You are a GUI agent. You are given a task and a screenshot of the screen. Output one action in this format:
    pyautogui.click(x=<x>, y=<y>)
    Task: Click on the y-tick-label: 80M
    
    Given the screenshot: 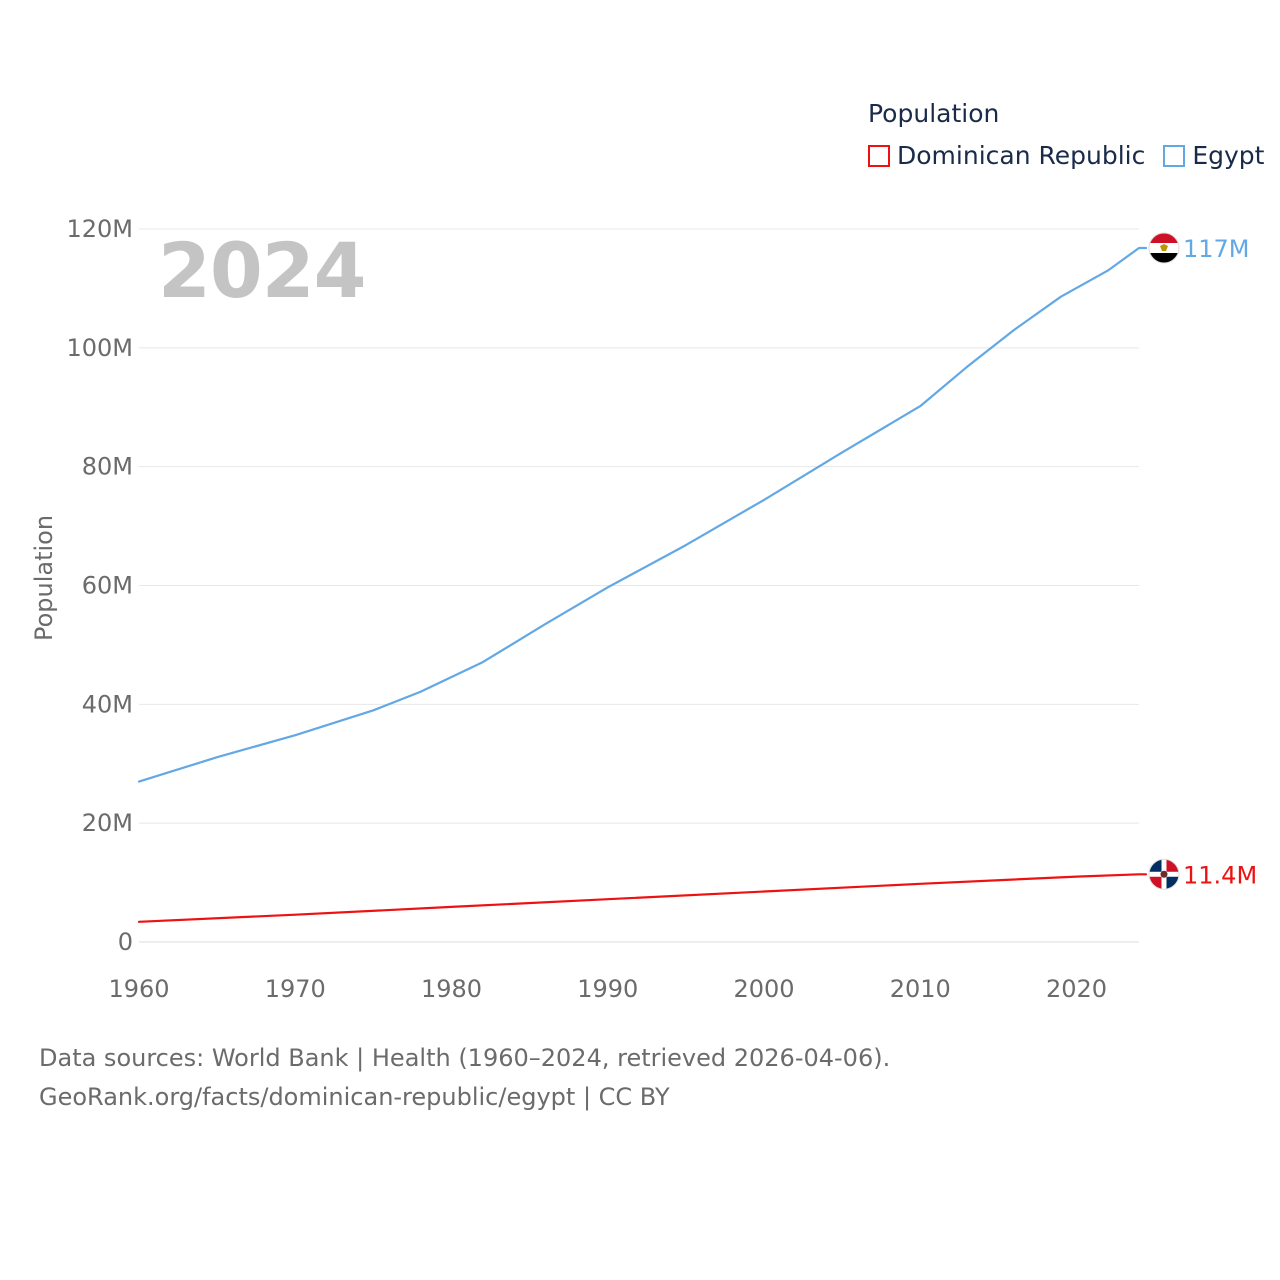 What is the action you would take?
    pyautogui.click(x=107, y=467)
    